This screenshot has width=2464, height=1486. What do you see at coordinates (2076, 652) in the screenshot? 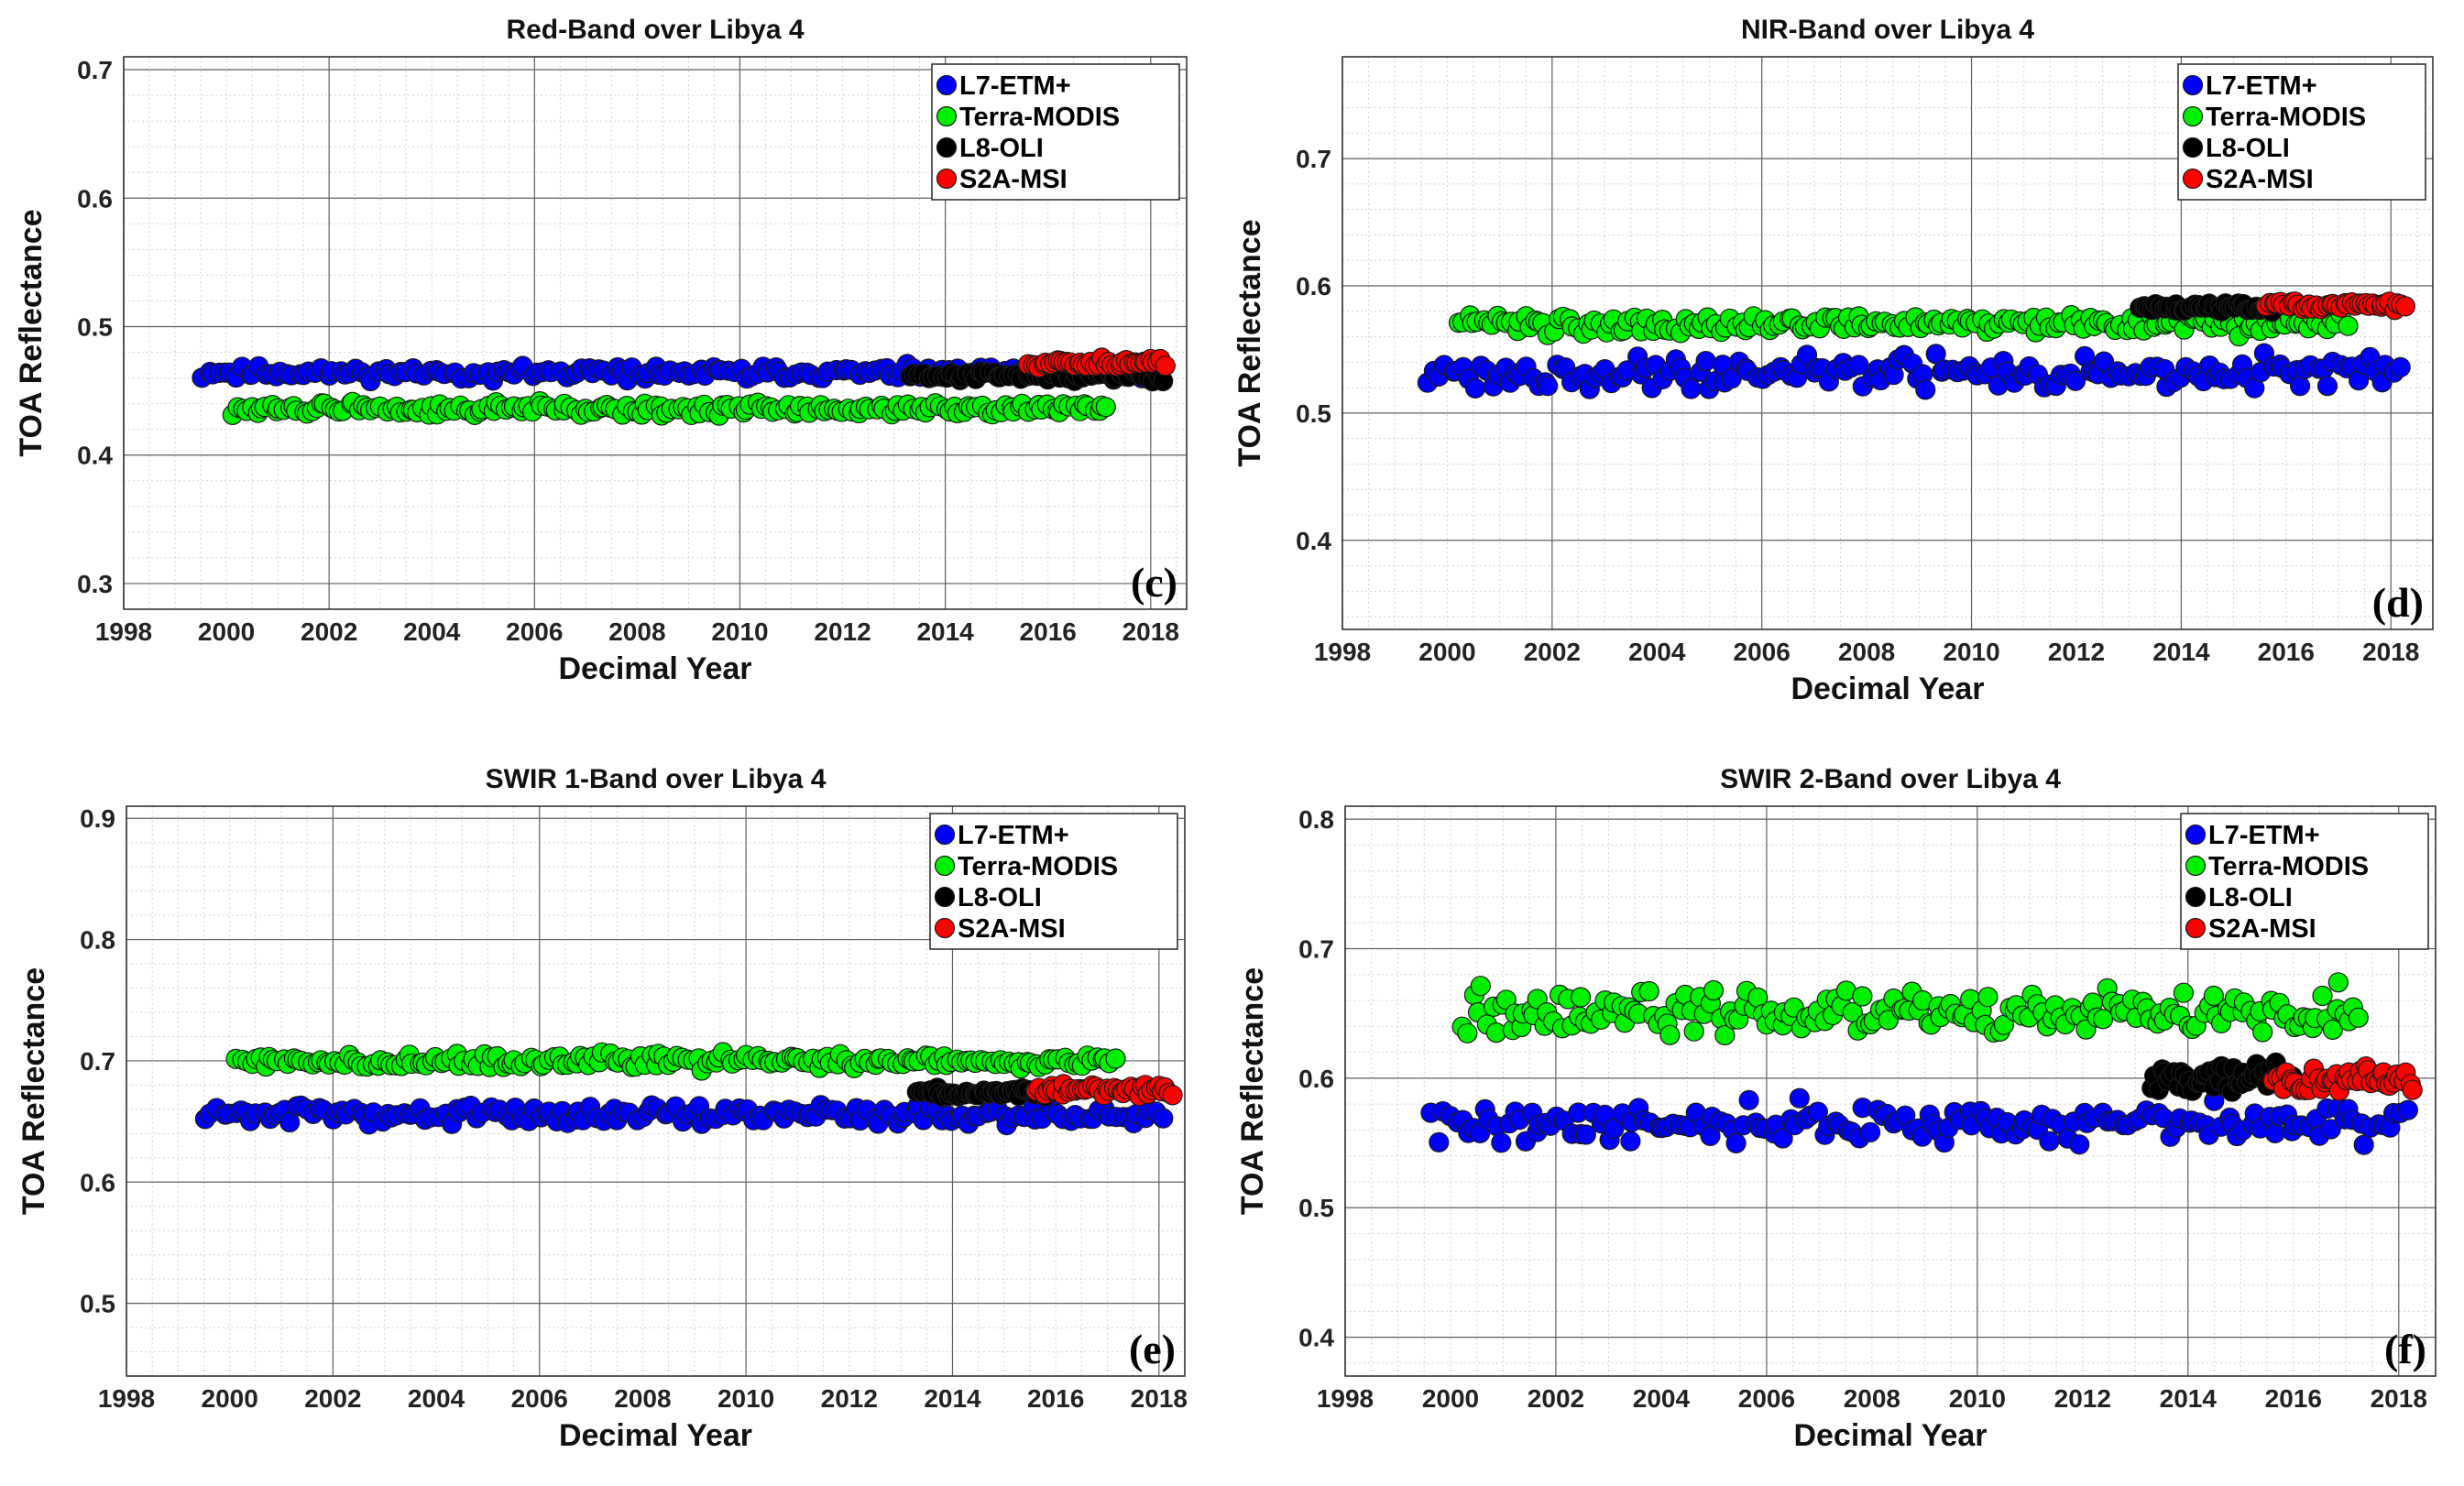
I see `x-tick-label: 2012` at bounding box center [2076, 652].